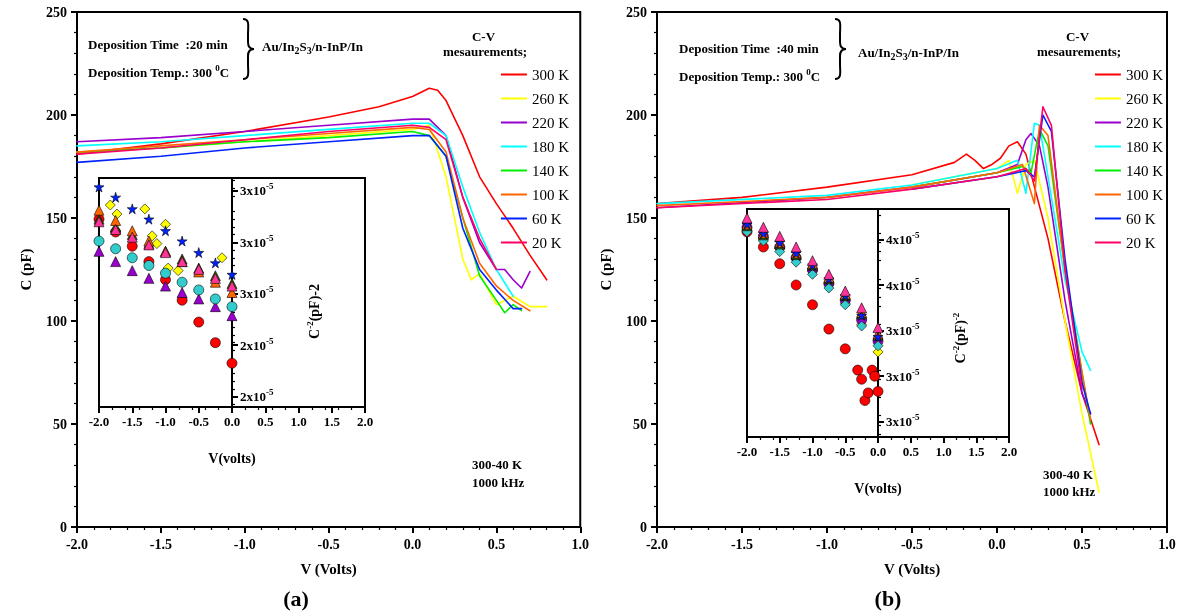  Describe the element at coordinates (158, 44) in the screenshot. I see `annotation: Deposition Time :20 min` at that location.